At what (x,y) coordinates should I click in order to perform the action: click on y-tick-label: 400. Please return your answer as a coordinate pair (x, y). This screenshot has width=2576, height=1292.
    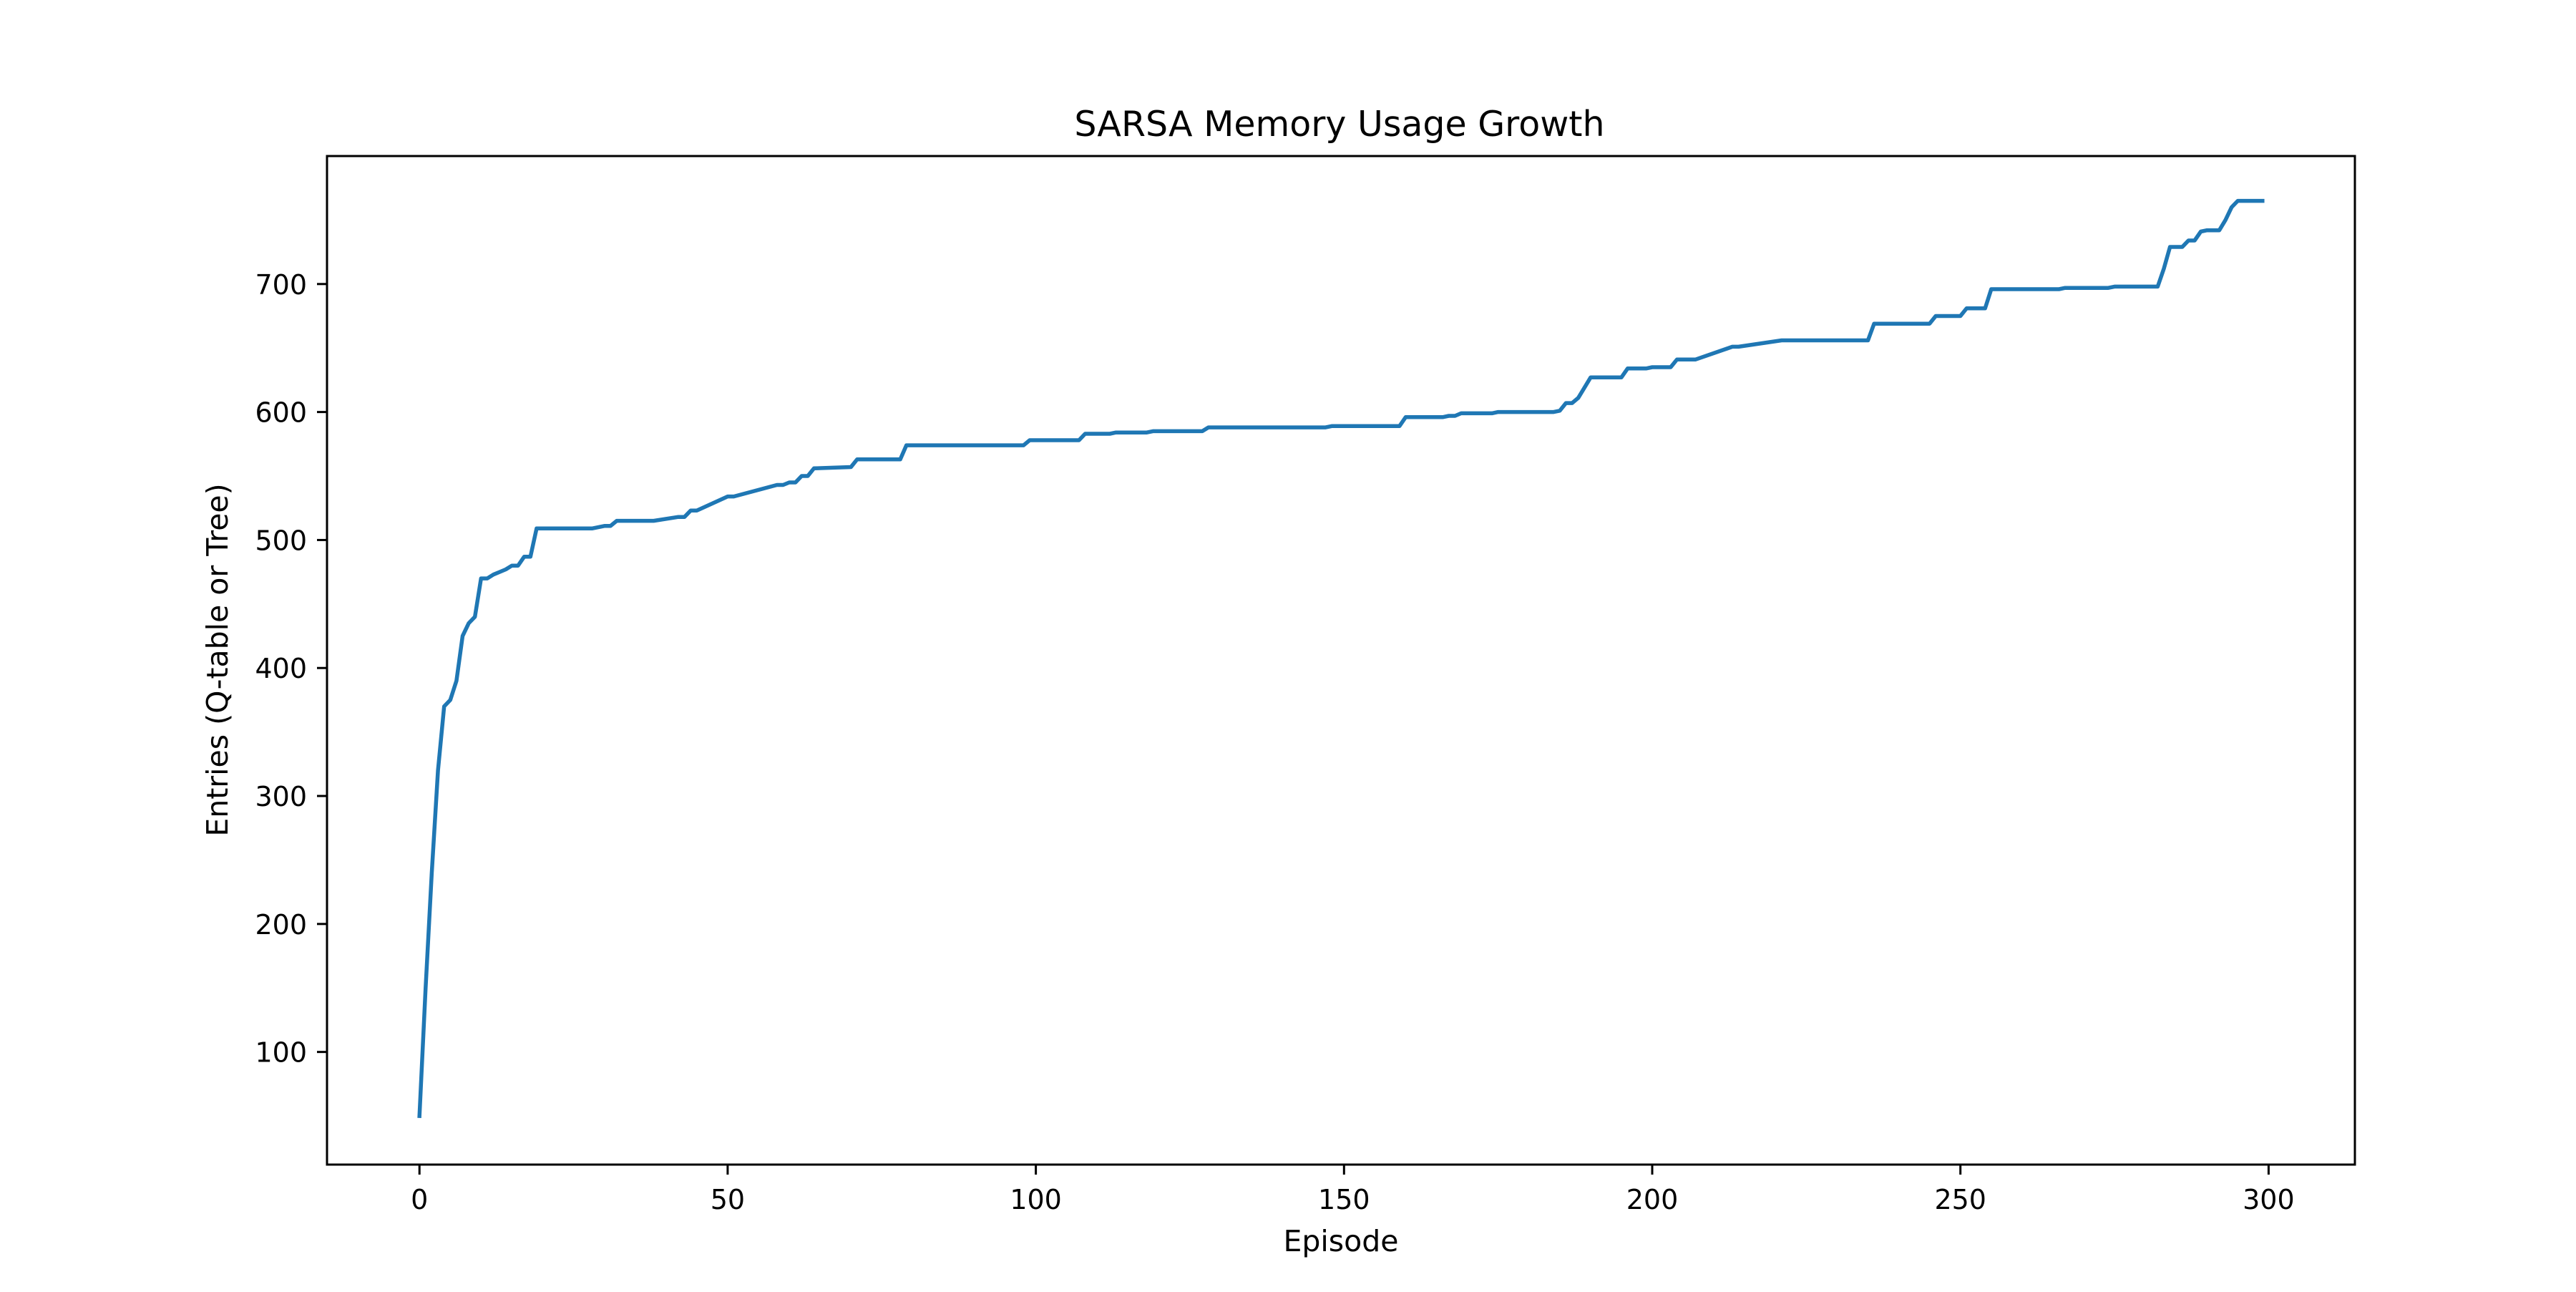
    Looking at the image, I should click on (281, 668).